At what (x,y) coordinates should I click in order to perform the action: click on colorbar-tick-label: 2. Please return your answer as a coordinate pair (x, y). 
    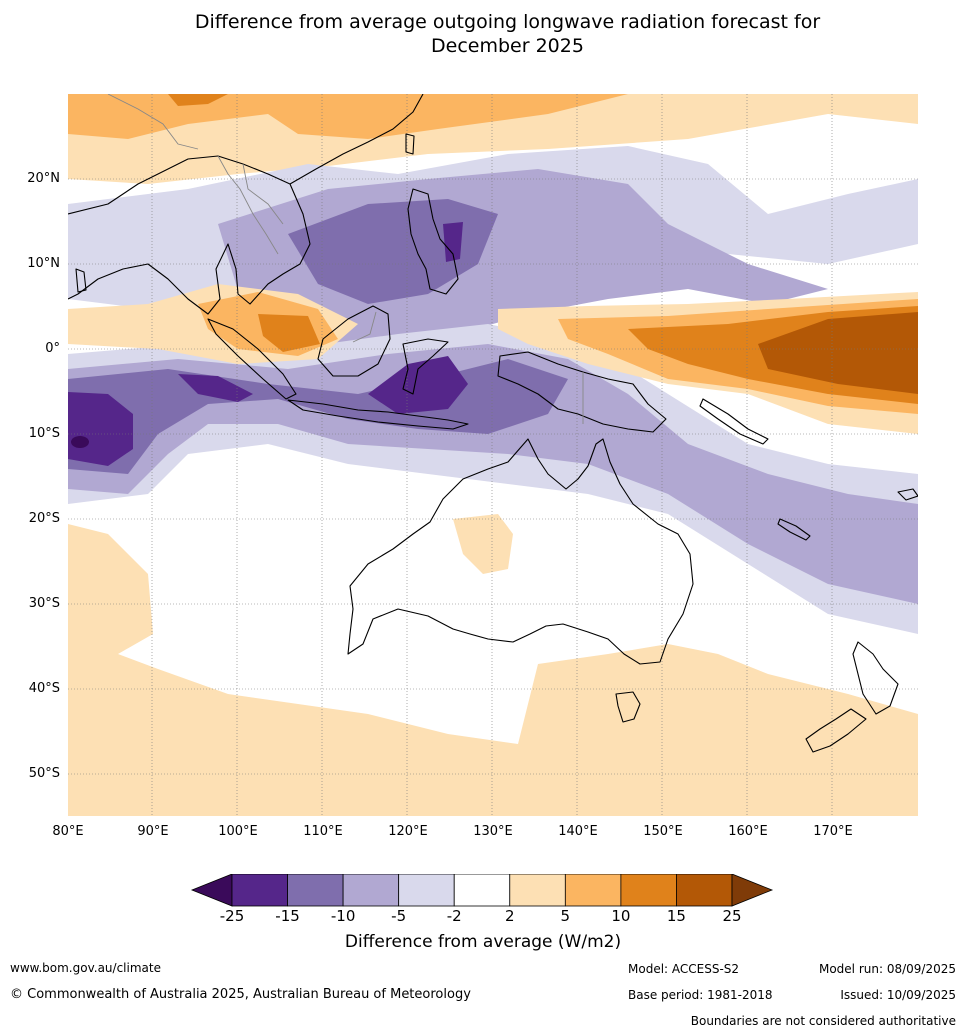
    Looking at the image, I should click on (509, 916).